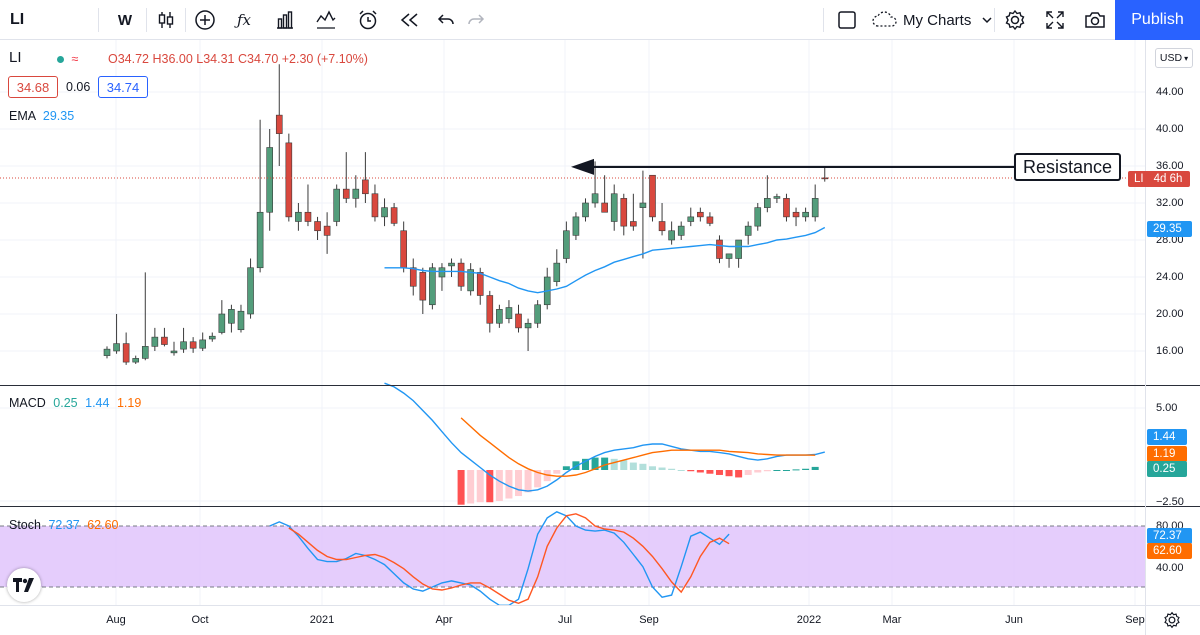  Describe the element at coordinates (1170, 240) in the screenshot. I see `price-tick: 28.00` at that location.